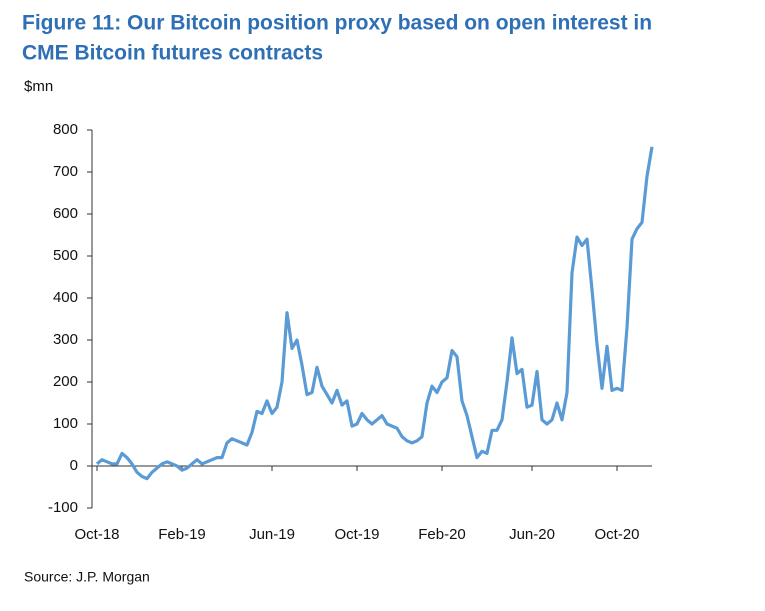 The image size is (765, 611). I want to click on x-tick-label: Oct-19, so click(356, 534).